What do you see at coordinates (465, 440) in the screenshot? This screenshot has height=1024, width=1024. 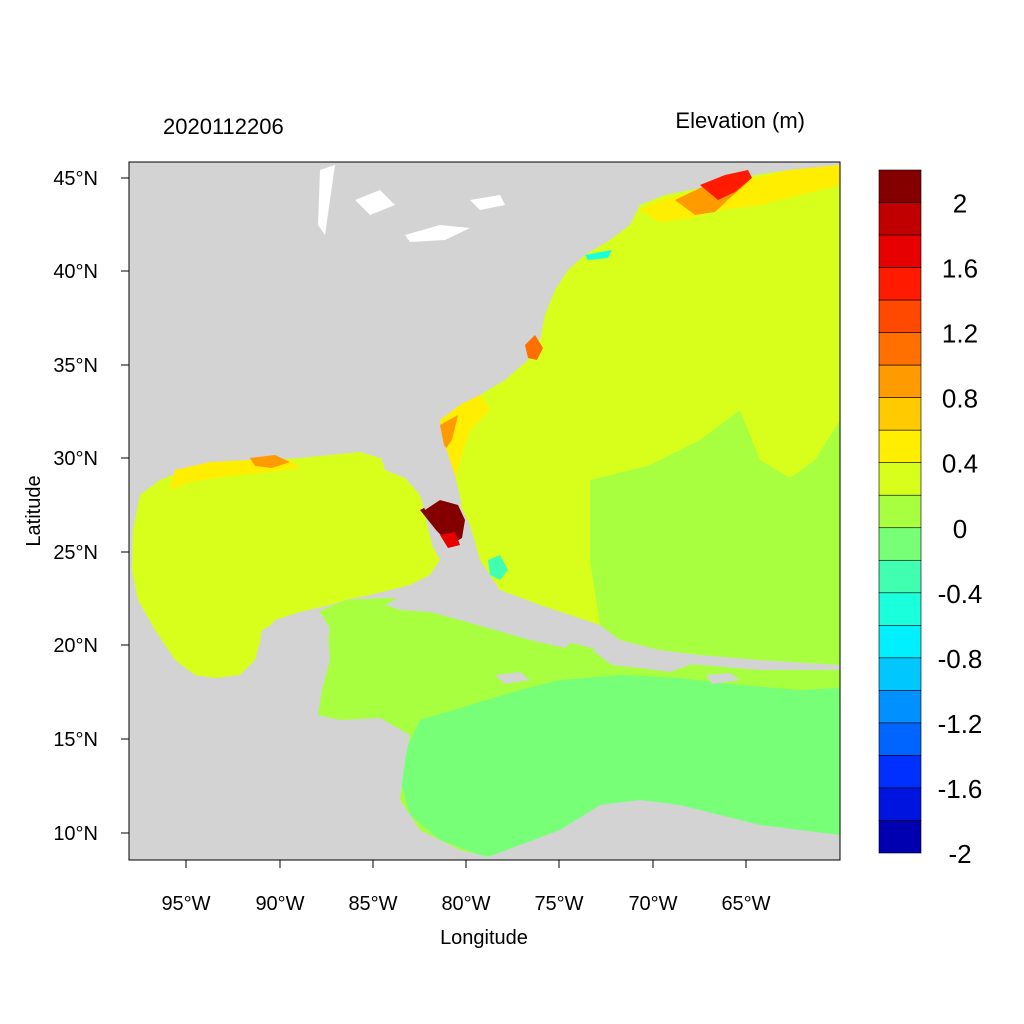 I see `southeast-coast-surge` at bounding box center [465, 440].